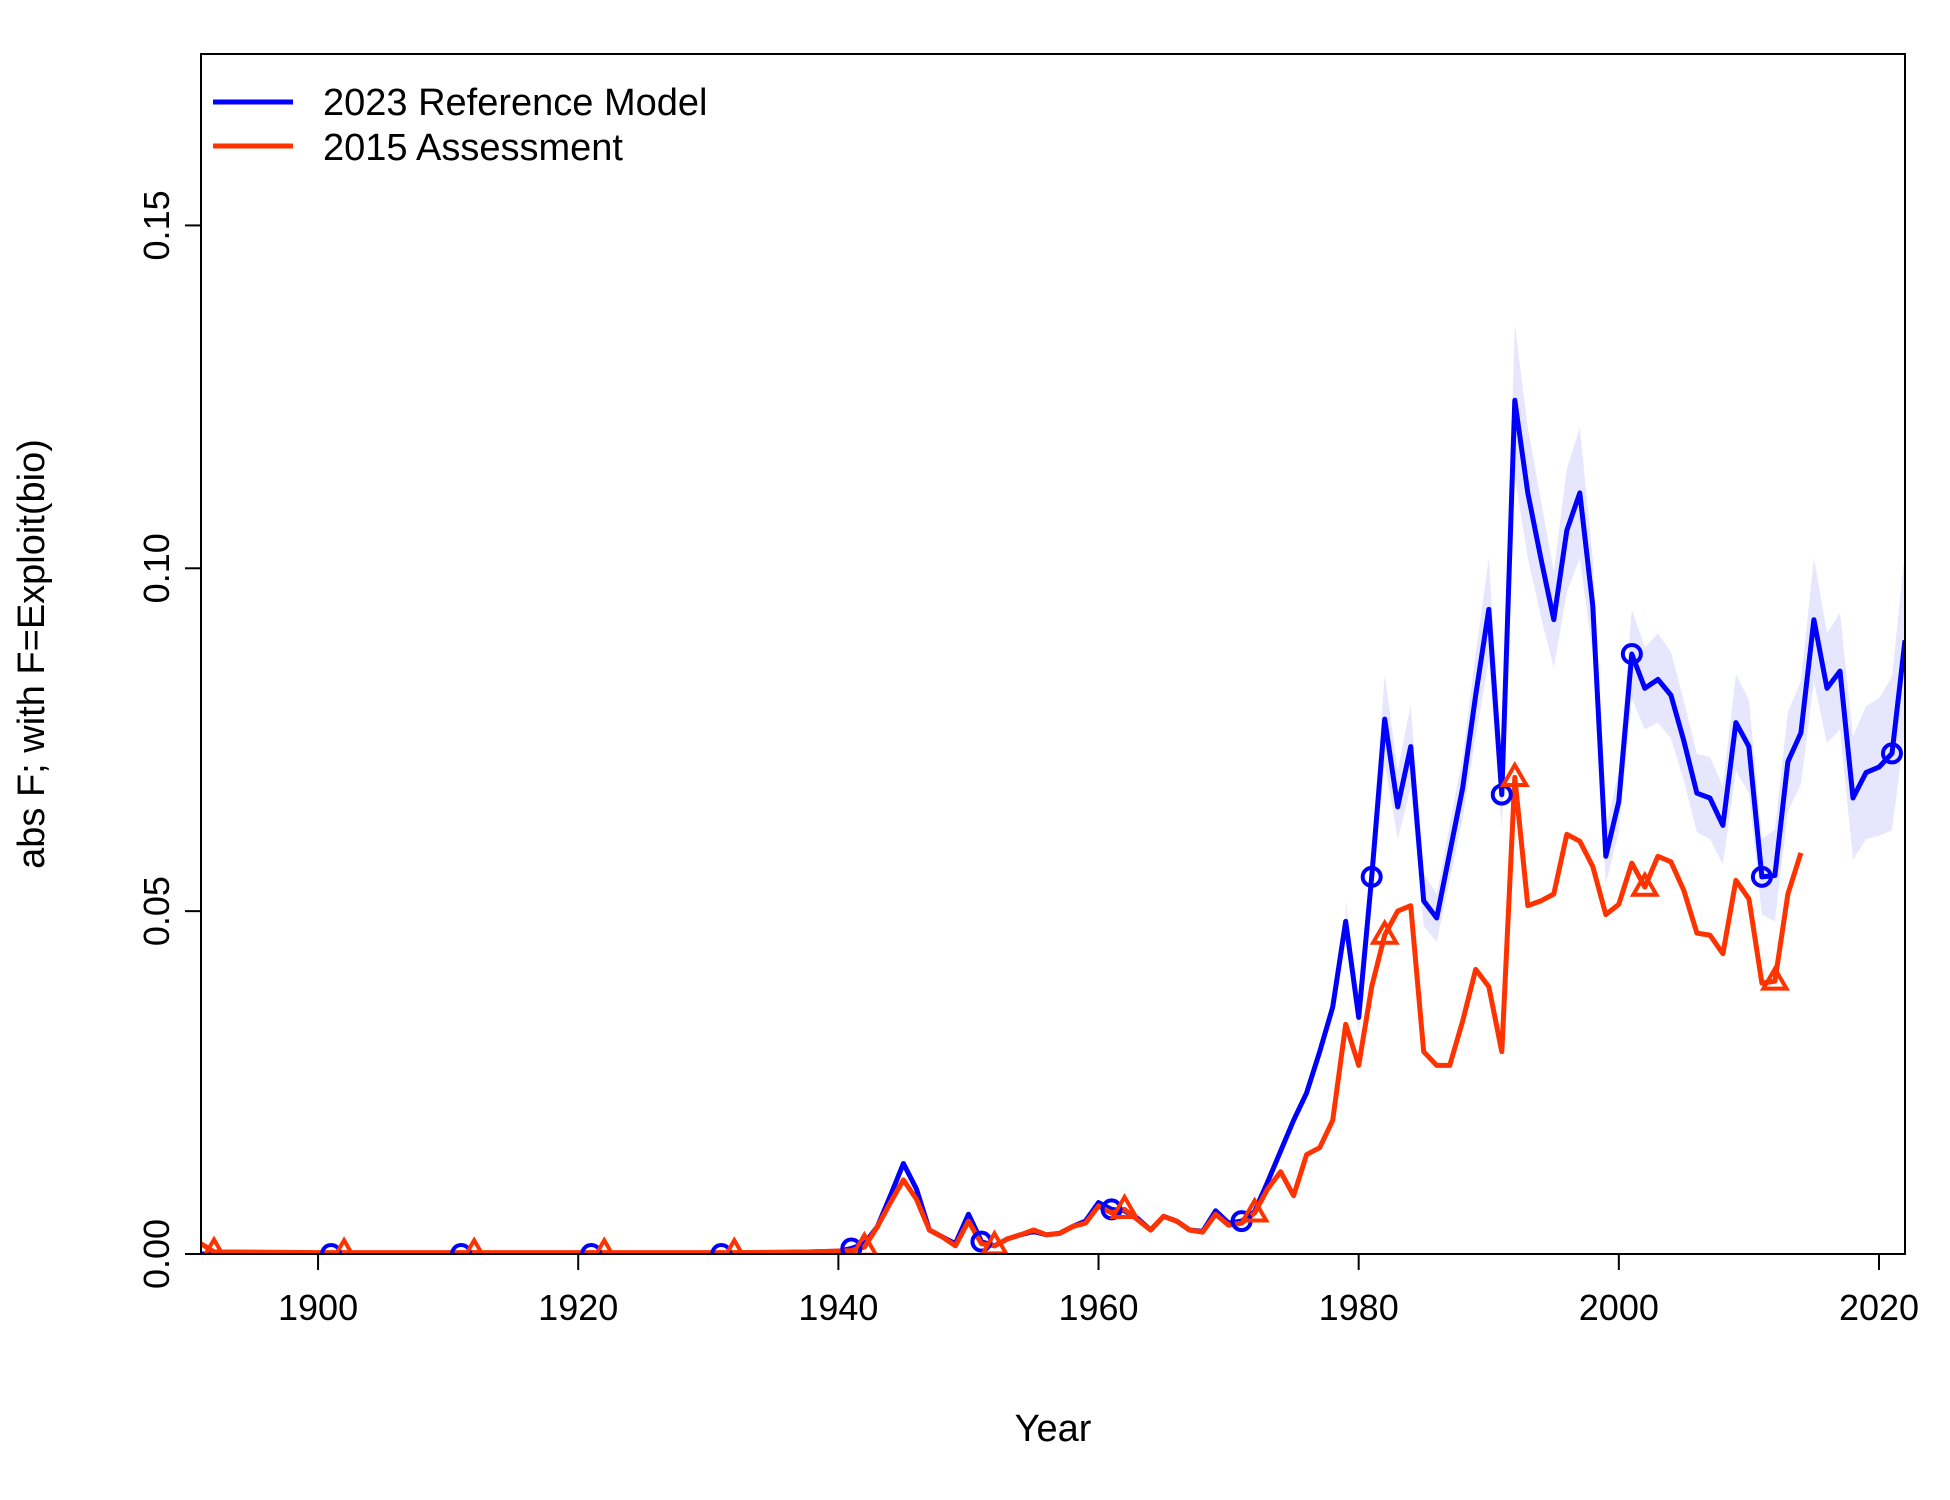 Image resolution: width=1950 pixels, height=1500 pixels. Describe the element at coordinates (32, 654) in the screenshot. I see `y-axis-label: abs F; with F=Exploit(bio)` at that location.